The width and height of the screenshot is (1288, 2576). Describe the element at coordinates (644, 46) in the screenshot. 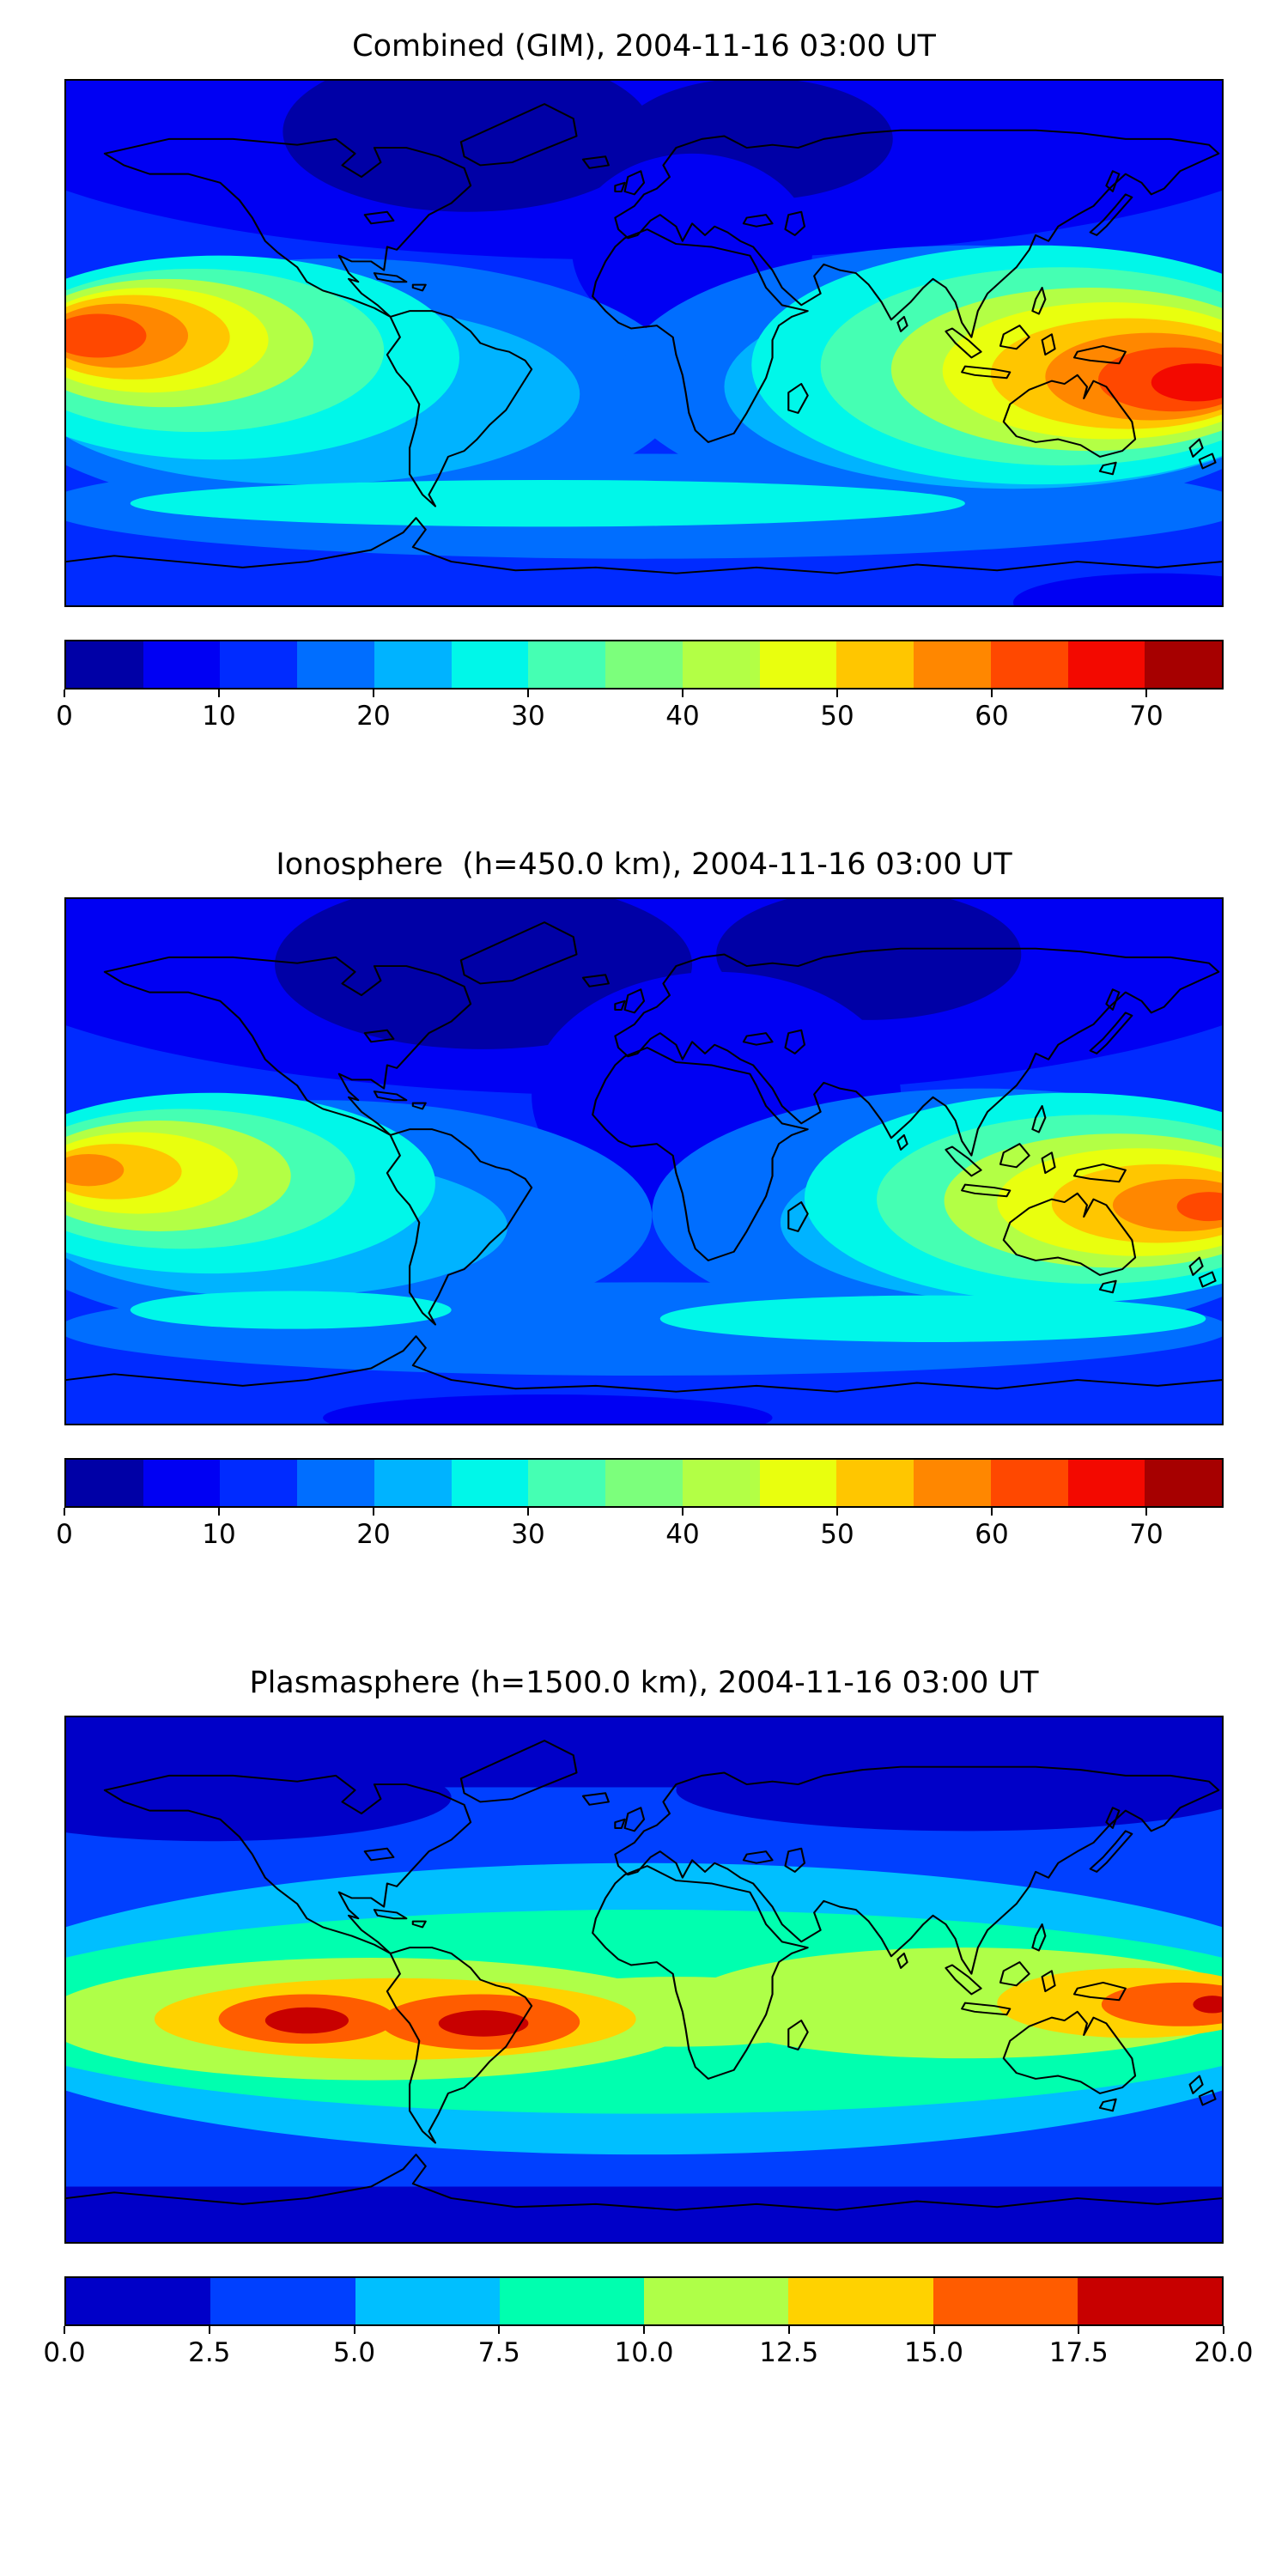

I see `figure-title: Combined (GIM), 2004-11-16 03:00 UT` at that location.